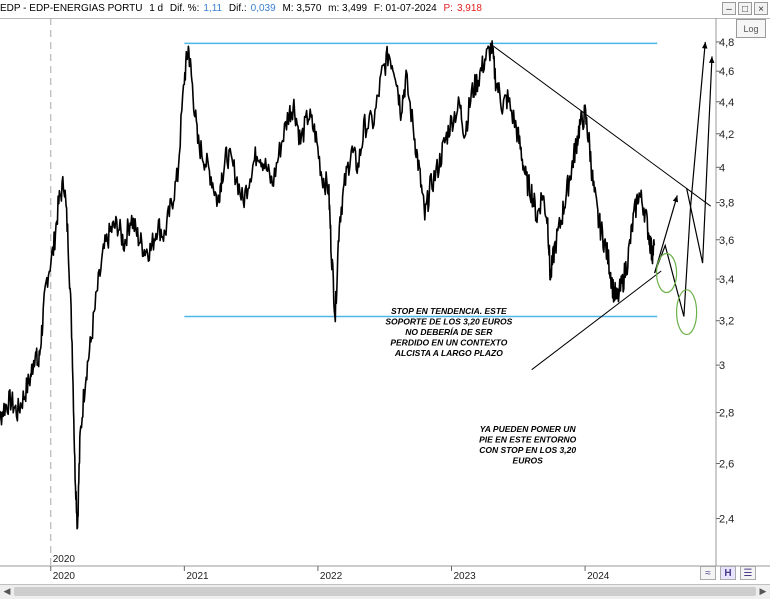 Image resolution: width=770 pixels, height=599 pixels. Describe the element at coordinates (726, 72) in the screenshot. I see `y-tick-label: 4,6` at that location.